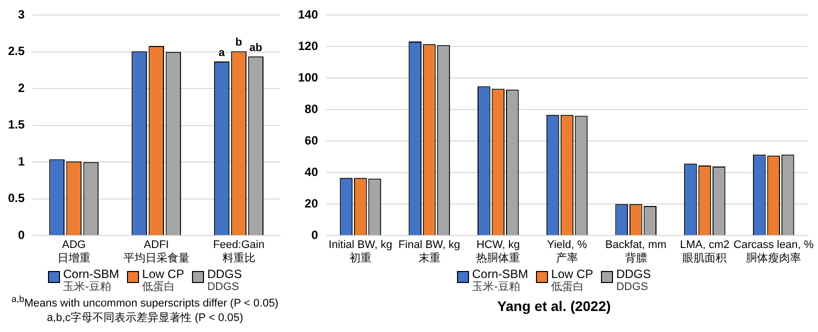 This screenshot has height=332, width=818. I want to click on data-label: ab, so click(256, 48).